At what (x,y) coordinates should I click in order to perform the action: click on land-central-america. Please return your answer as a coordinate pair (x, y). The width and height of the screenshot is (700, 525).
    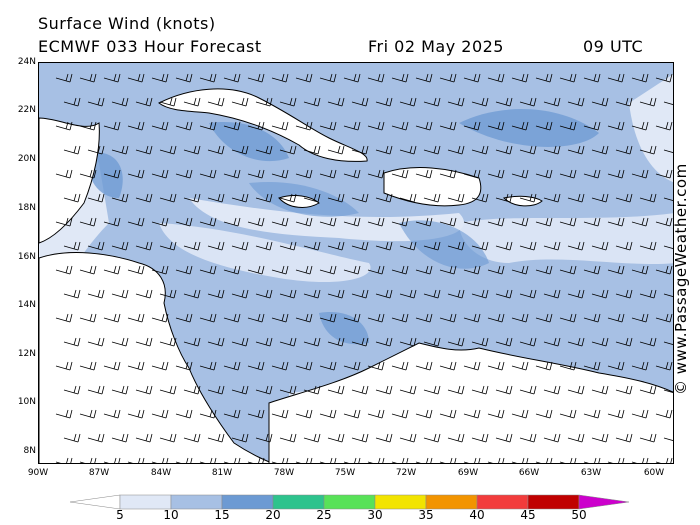
    Looking at the image, I should click on (156, 357).